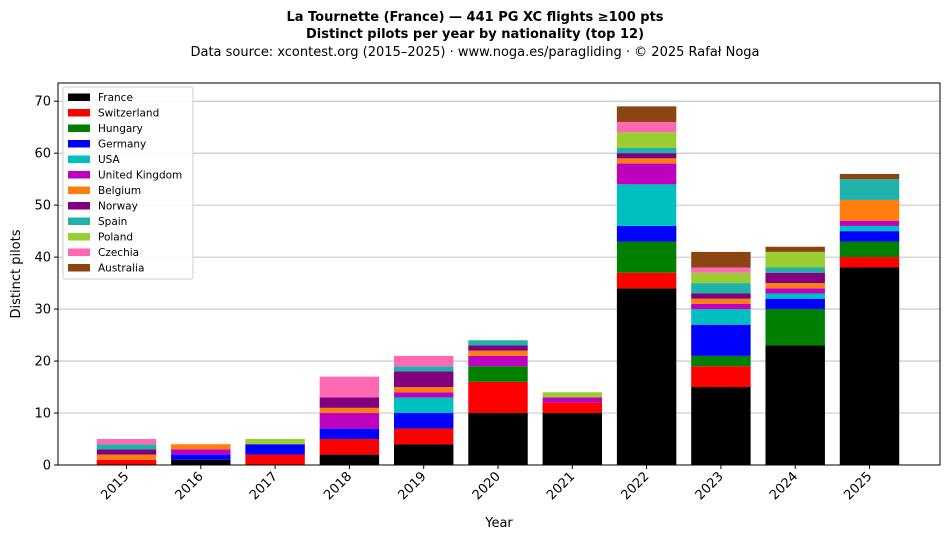 This screenshot has height=539, width=950. What do you see at coordinates (115, 98) in the screenshot?
I see `legend-label: France` at bounding box center [115, 98].